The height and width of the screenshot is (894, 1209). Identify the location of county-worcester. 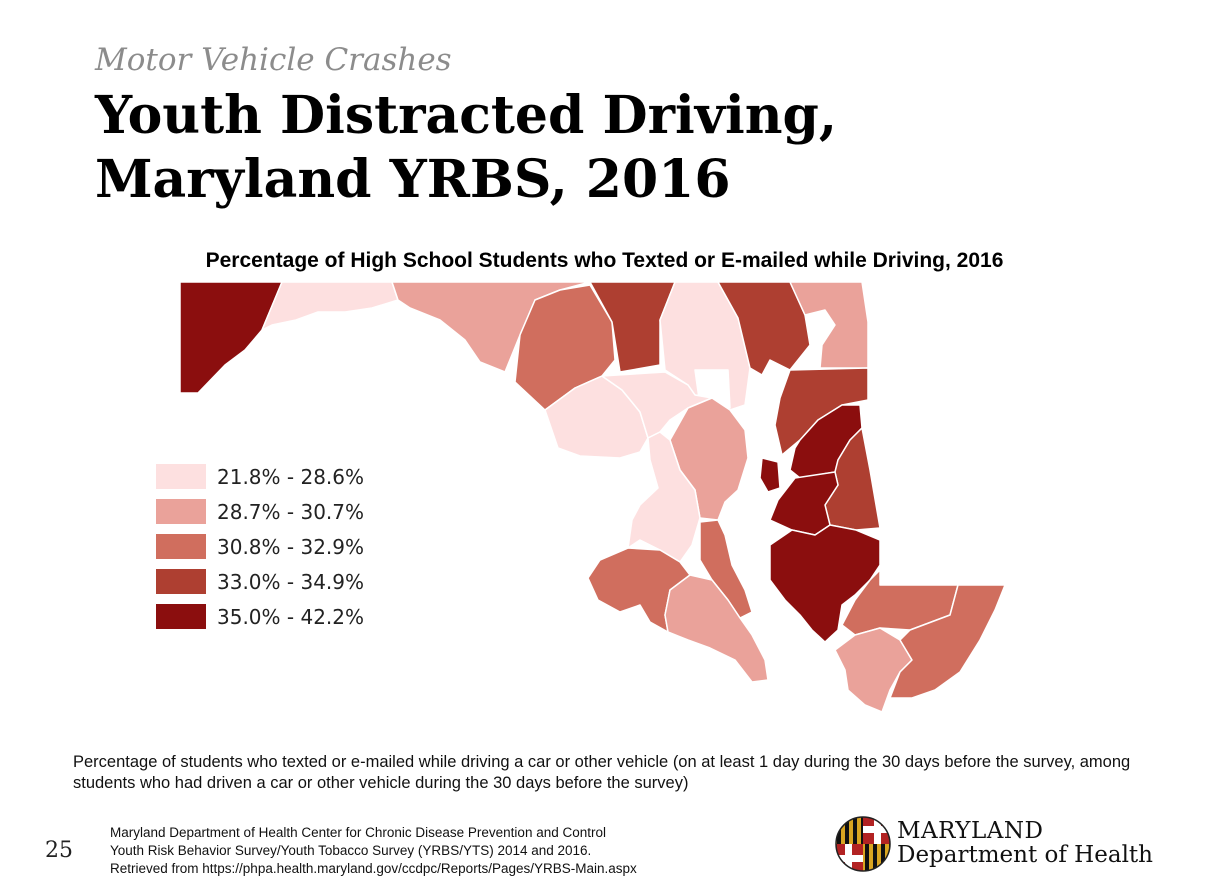
(947, 641).